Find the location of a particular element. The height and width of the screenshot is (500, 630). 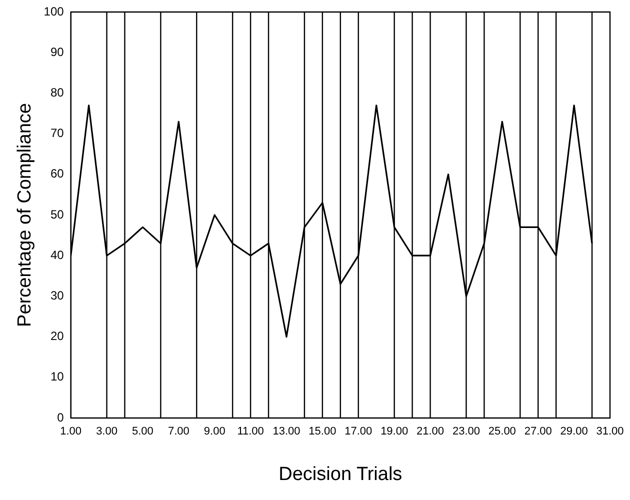

y-tick-label: 0 is located at coordinates (60, 417).